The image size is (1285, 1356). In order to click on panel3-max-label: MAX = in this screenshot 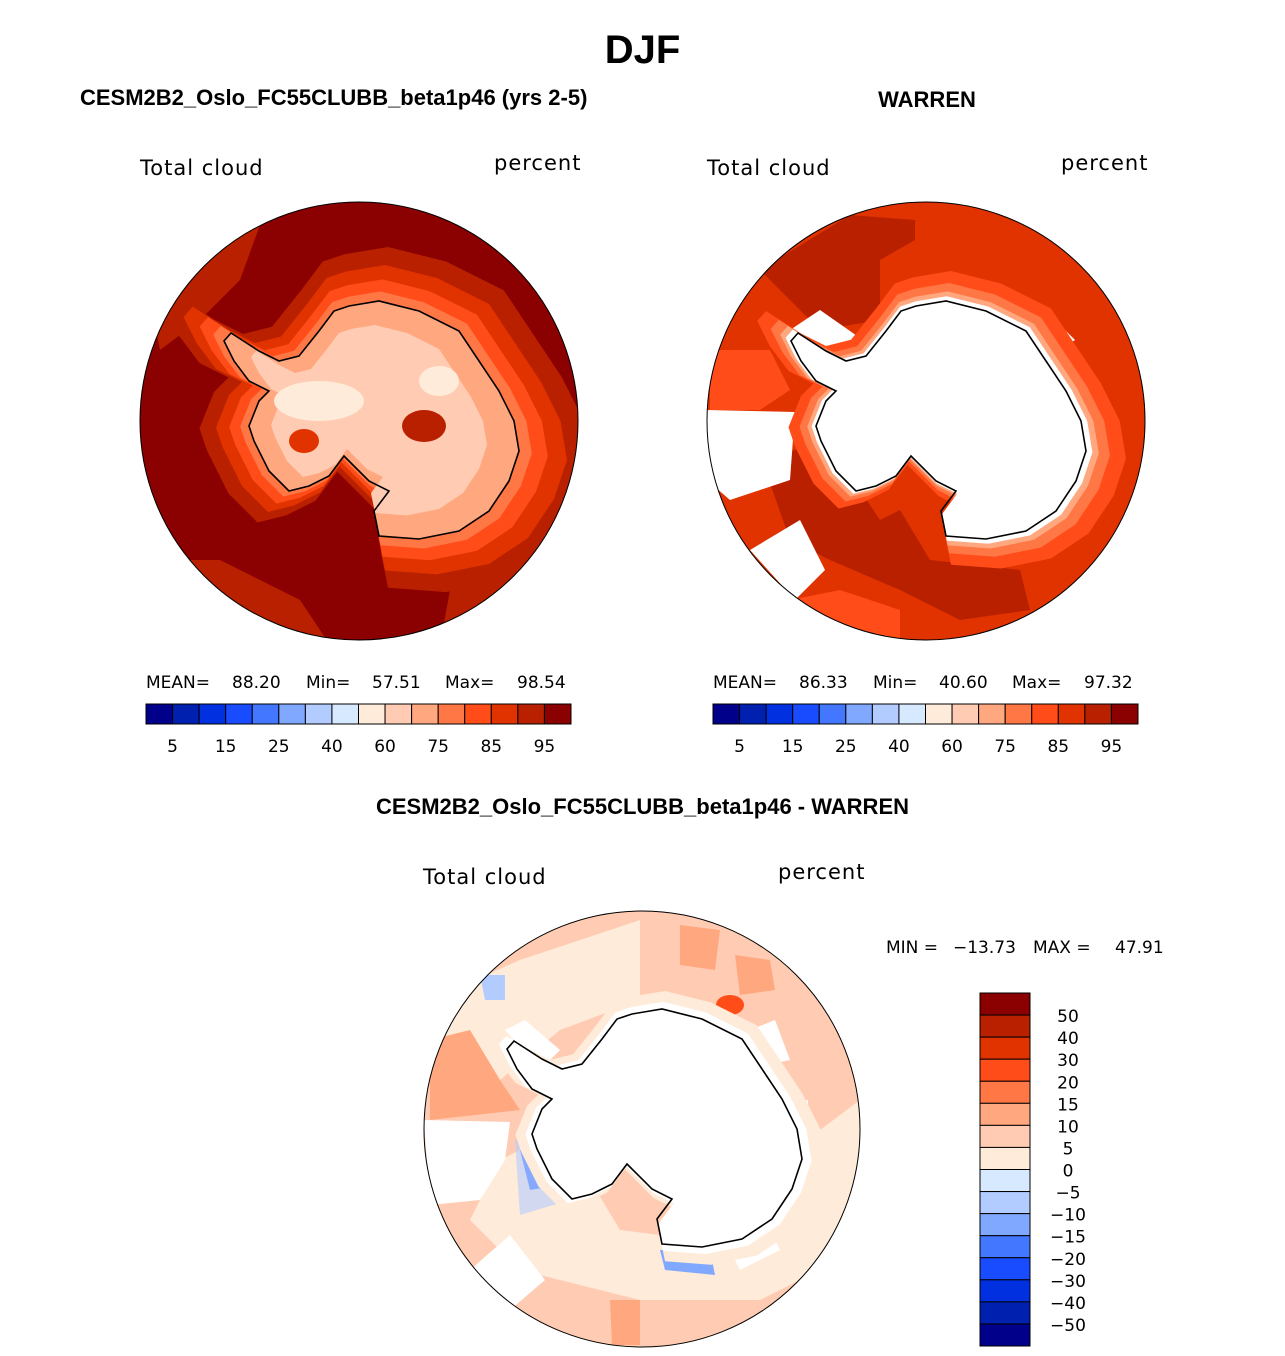, I will do `click(1062, 948)`.